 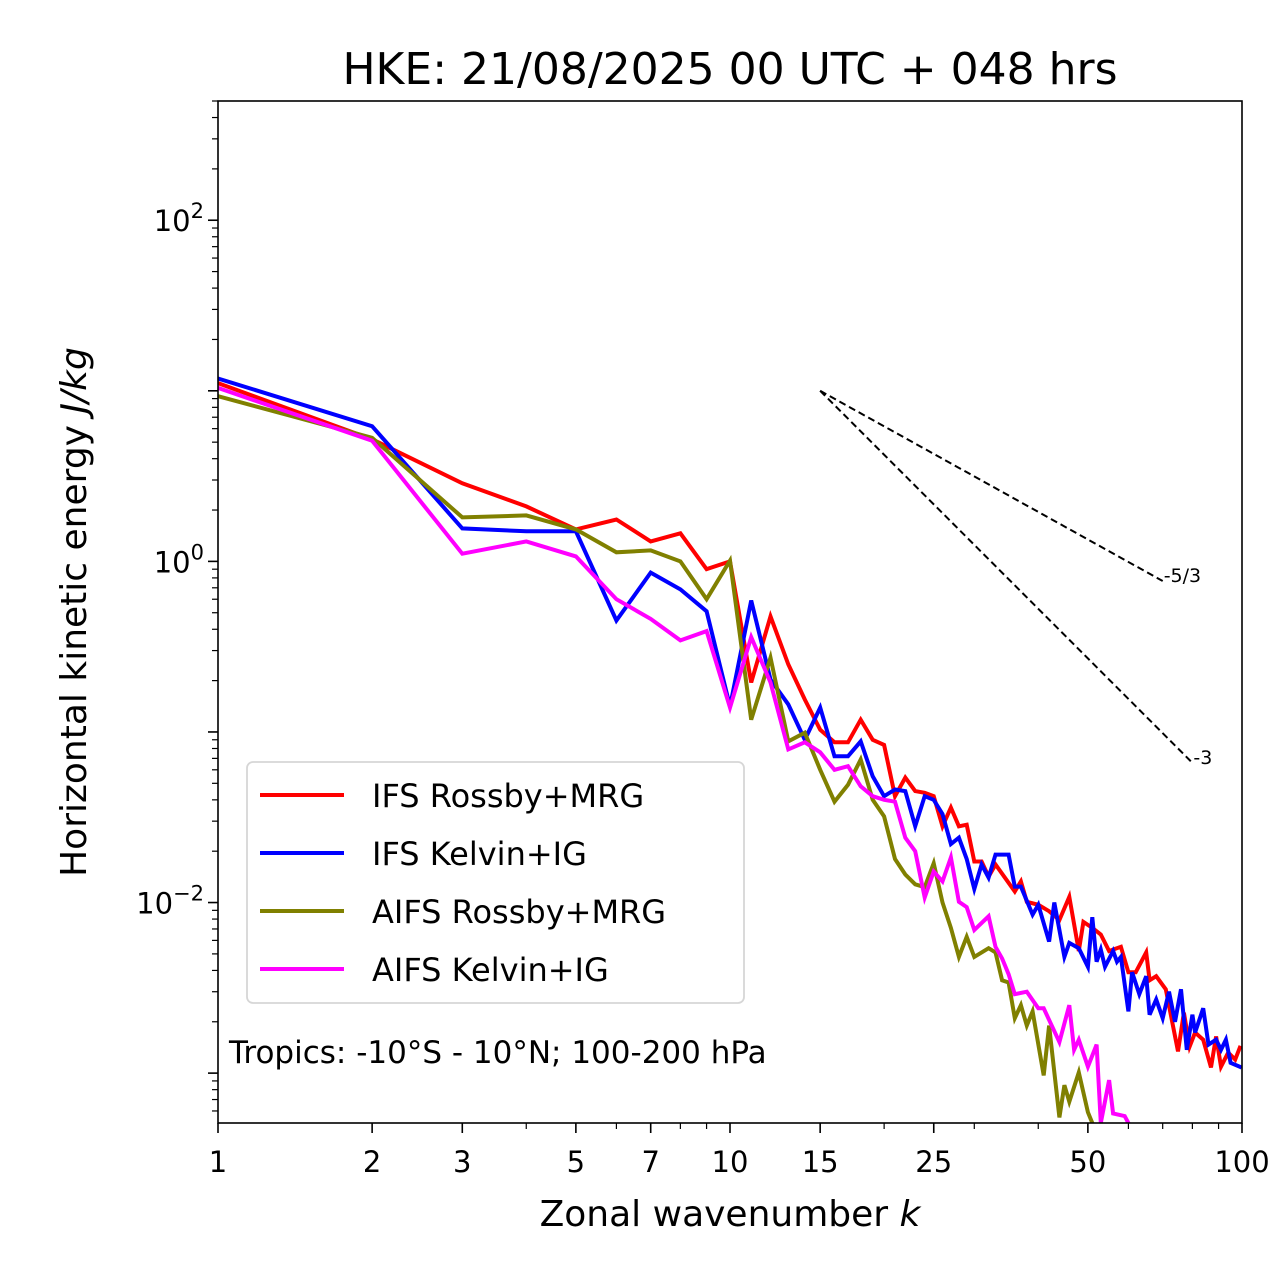 I want to click on region-annotation: Tropics: -10°S - 10°N; 100-200 hPa, so click(x=497, y=1053).